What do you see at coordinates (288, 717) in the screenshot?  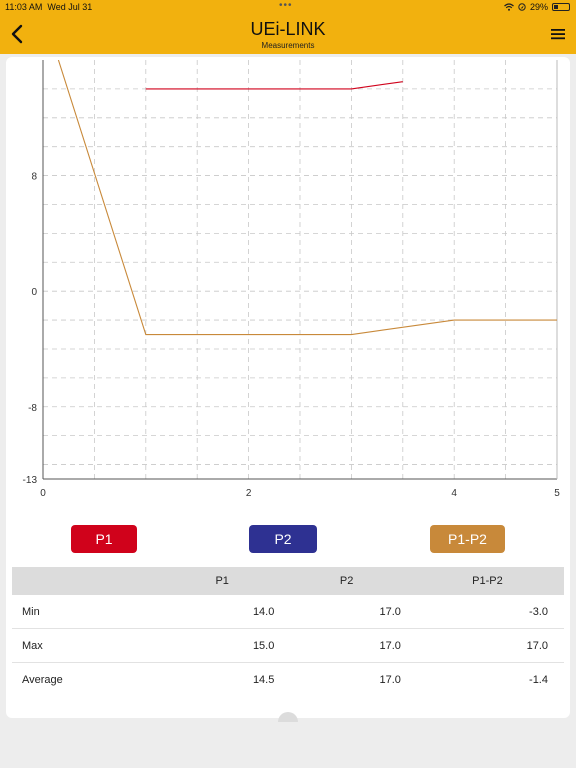 I see `pull-handle` at bounding box center [288, 717].